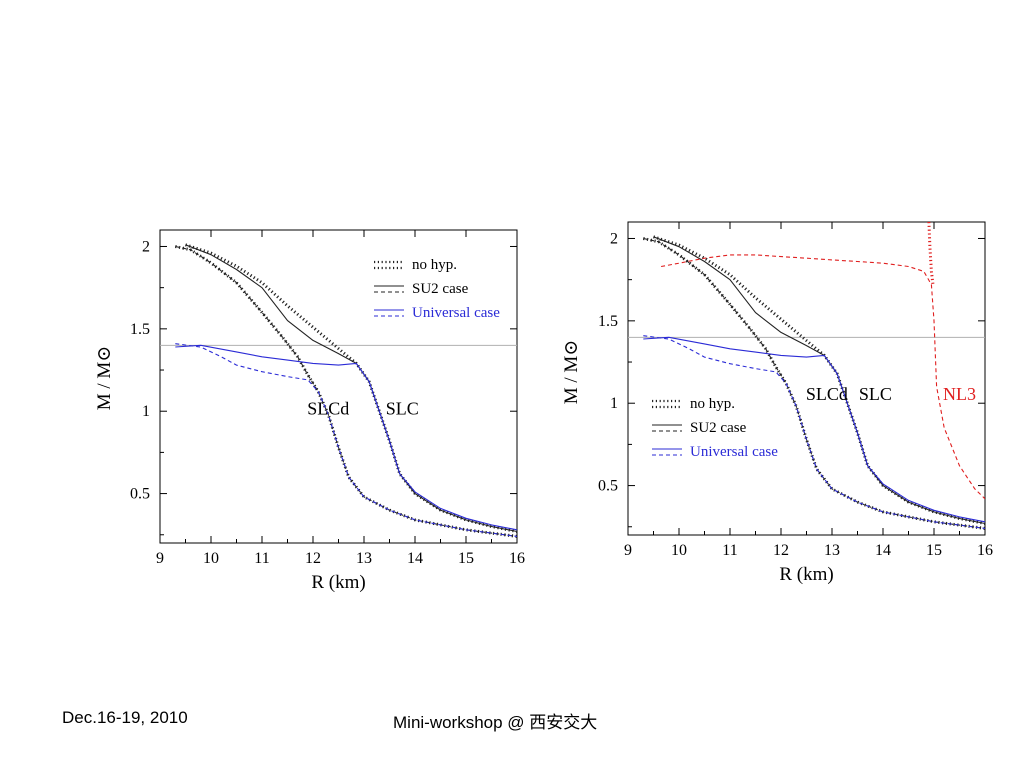 Image resolution: width=1024 pixels, height=768 pixels. What do you see at coordinates (495, 722) in the screenshot?
I see `footer-event: Mini-workshop @ 西安交大` at bounding box center [495, 722].